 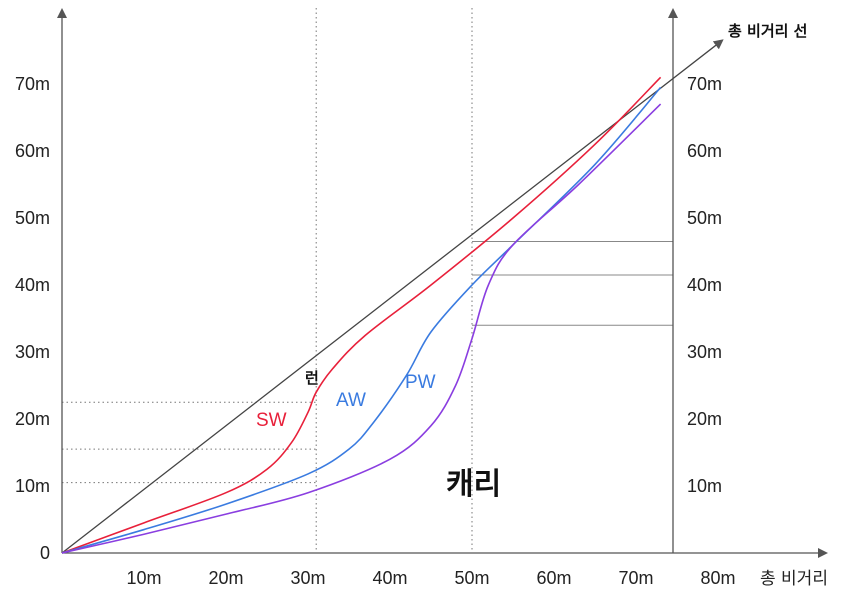 What do you see at coordinates (32, 352) in the screenshot?
I see `y-tick-label-left: 30m` at bounding box center [32, 352].